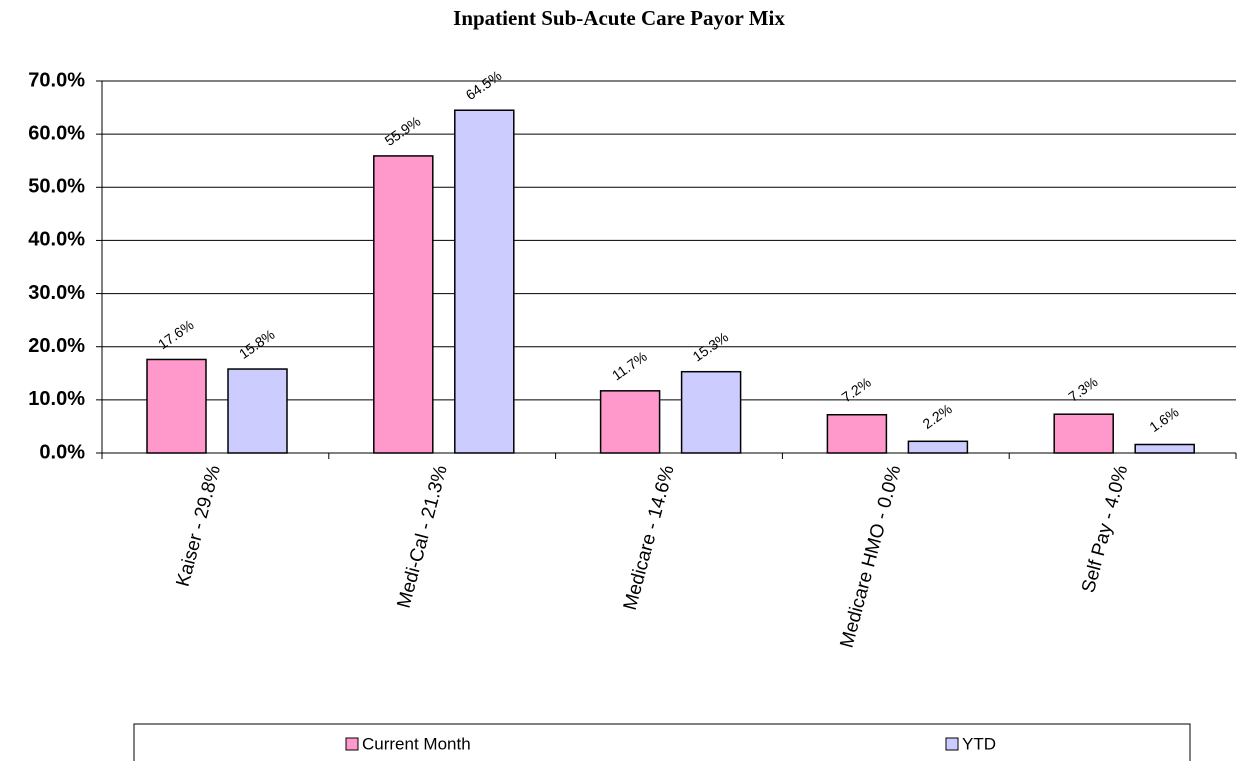  Describe the element at coordinates (936, 416) in the screenshot. I see `value-label: 2.2%` at that location.